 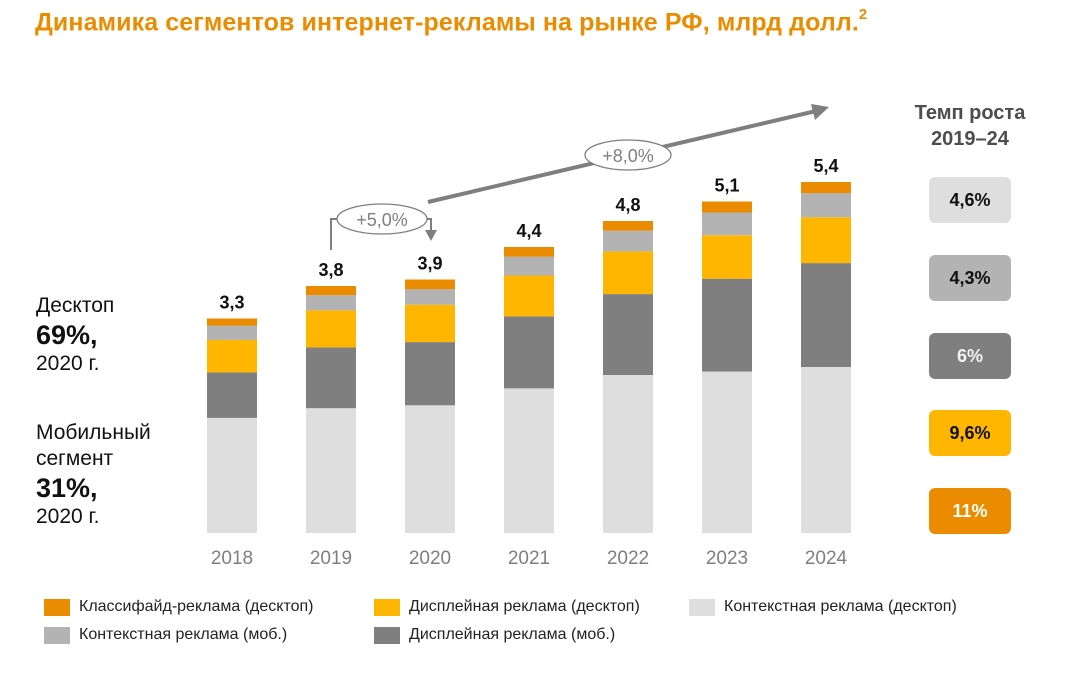 What do you see at coordinates (627, 205) in the screenshot?
I see `total-label: 4,8` at bounding box center [627, 205].